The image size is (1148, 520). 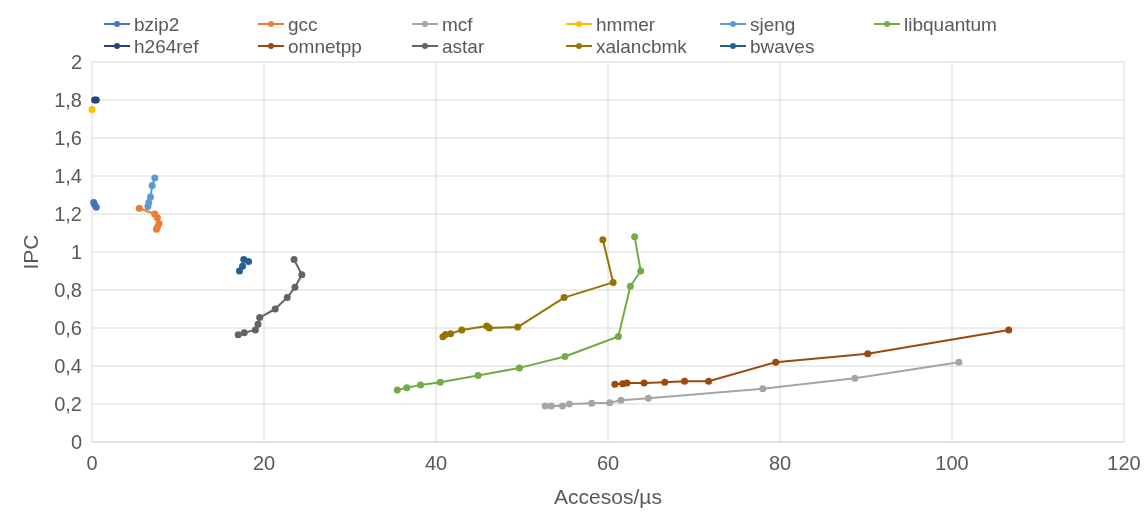 What do you see at coordinates (76, 62) in the screenshot?
I see `y-tick-label: 2` at bounding box center [76, 62].